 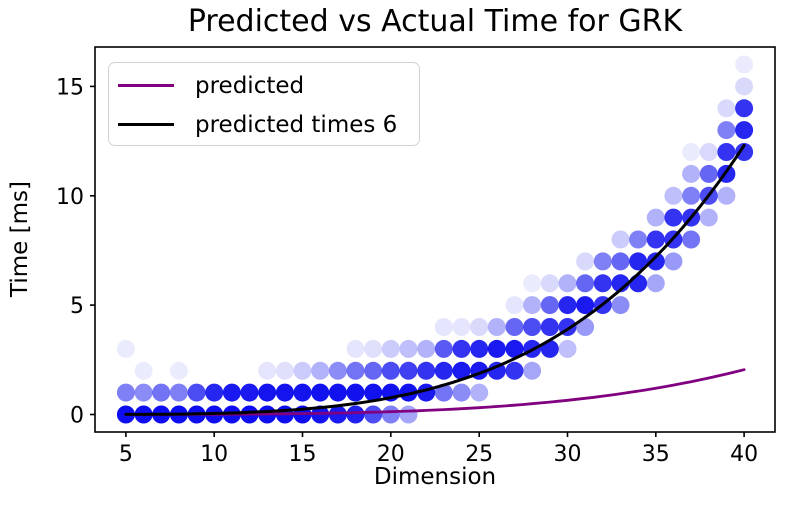 I want to click on x-tick-label: 10, so click(x=214, y=454).